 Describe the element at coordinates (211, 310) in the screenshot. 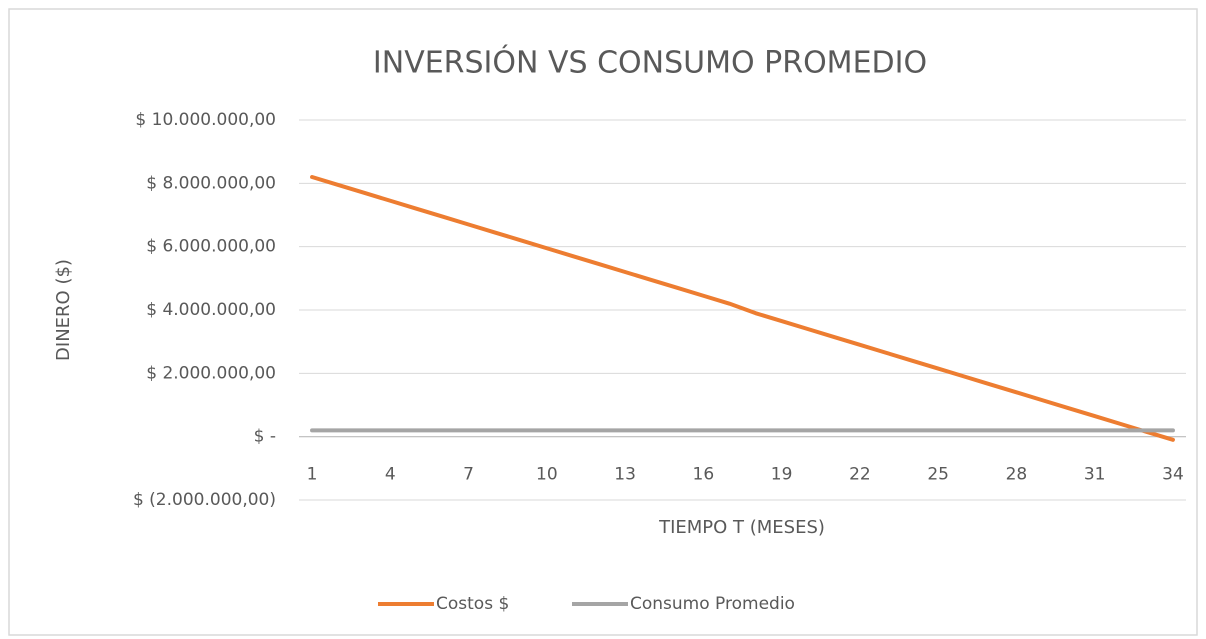

I see `y-tick-label: $ 4.000.000,00` at that location.